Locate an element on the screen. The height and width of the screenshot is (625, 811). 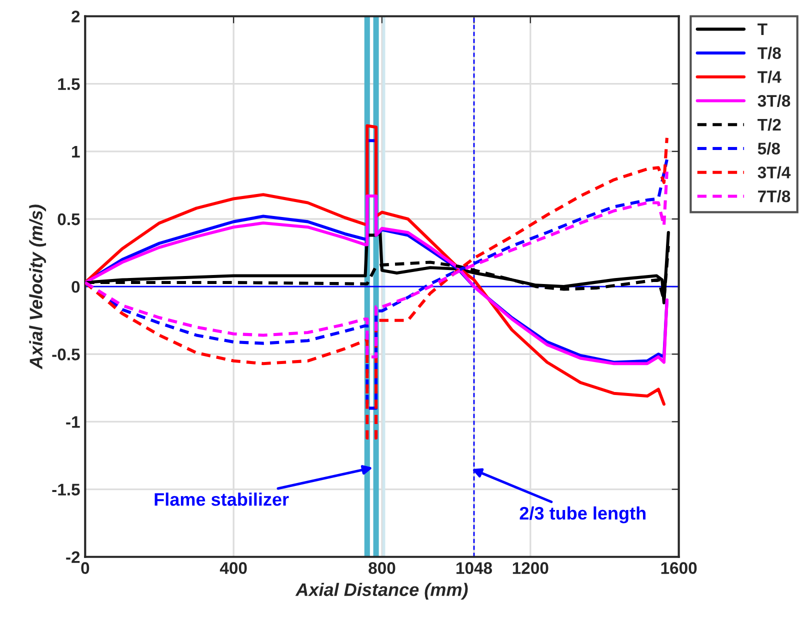
legend-label: T is located at coordinates (763, 29).